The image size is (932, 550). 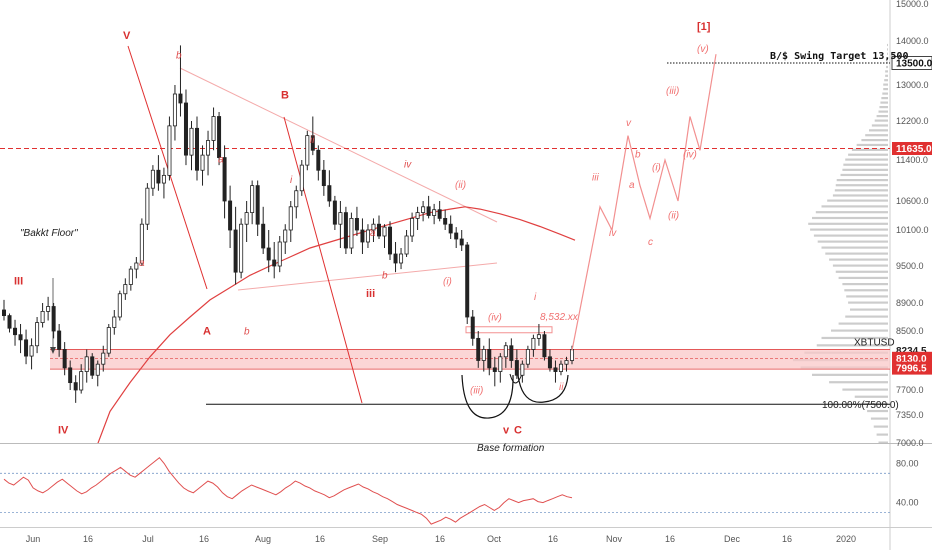 What do you see at coordinates (910, 303) in the screenshot?
I see `y-tick-8: 8900.0` at bounding box center [910, 303].